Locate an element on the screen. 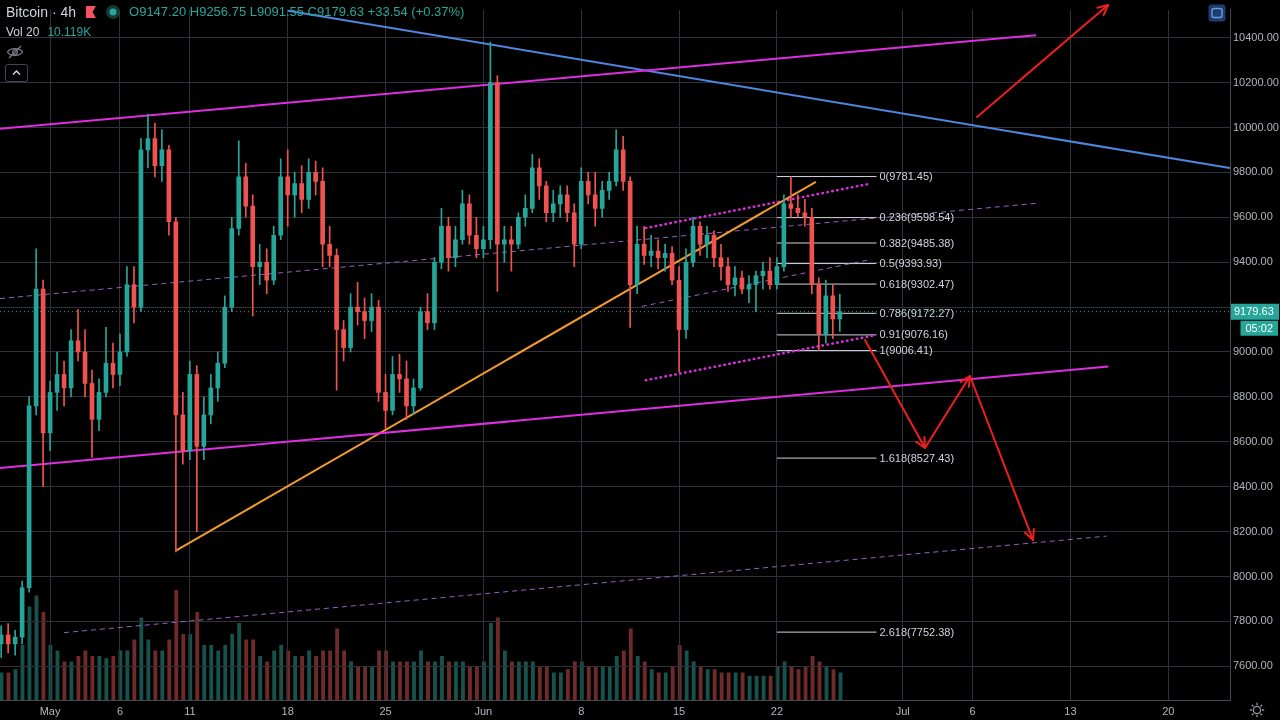 This screenshot has width=1280, height=720. y-tick-label: 9600.00 is located at coordinates (1253, 216).